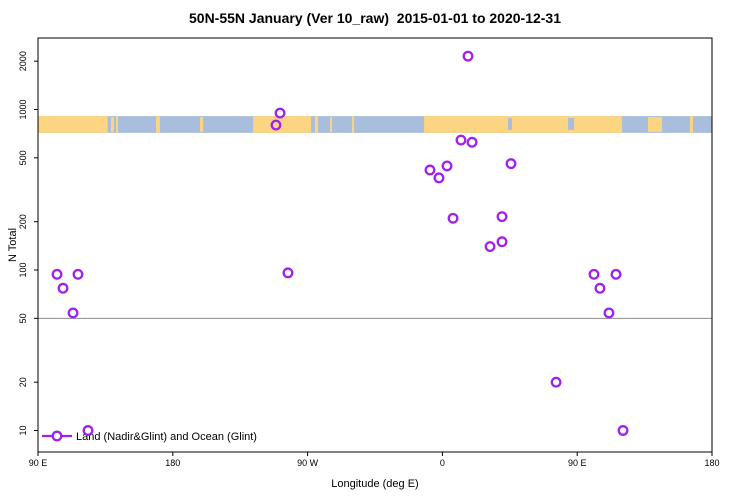 This screenshot has width=750, height=500. What do you see at coordinates (23, 318) in the screenshot?
I see `y-tick-label: 50` at bounding box center [23, 318].